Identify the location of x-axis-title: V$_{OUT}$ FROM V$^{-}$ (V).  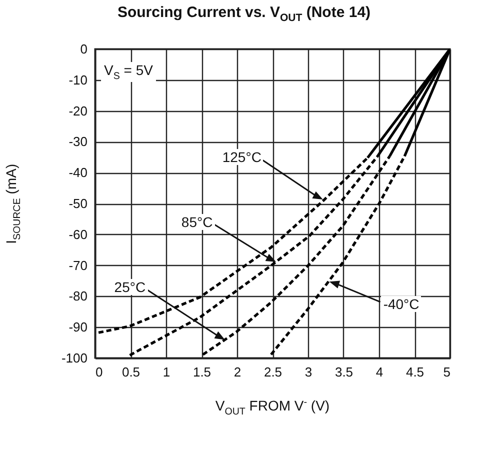
(272, 407).